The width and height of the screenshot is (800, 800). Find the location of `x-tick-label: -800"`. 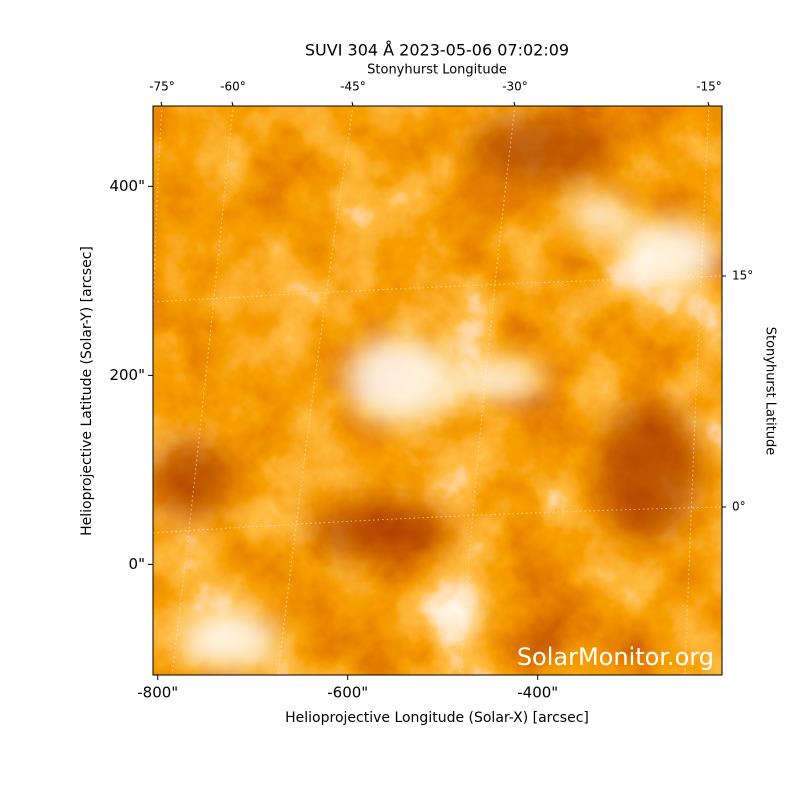

x-tick-label: -800" is located at coordinates (157, 693).